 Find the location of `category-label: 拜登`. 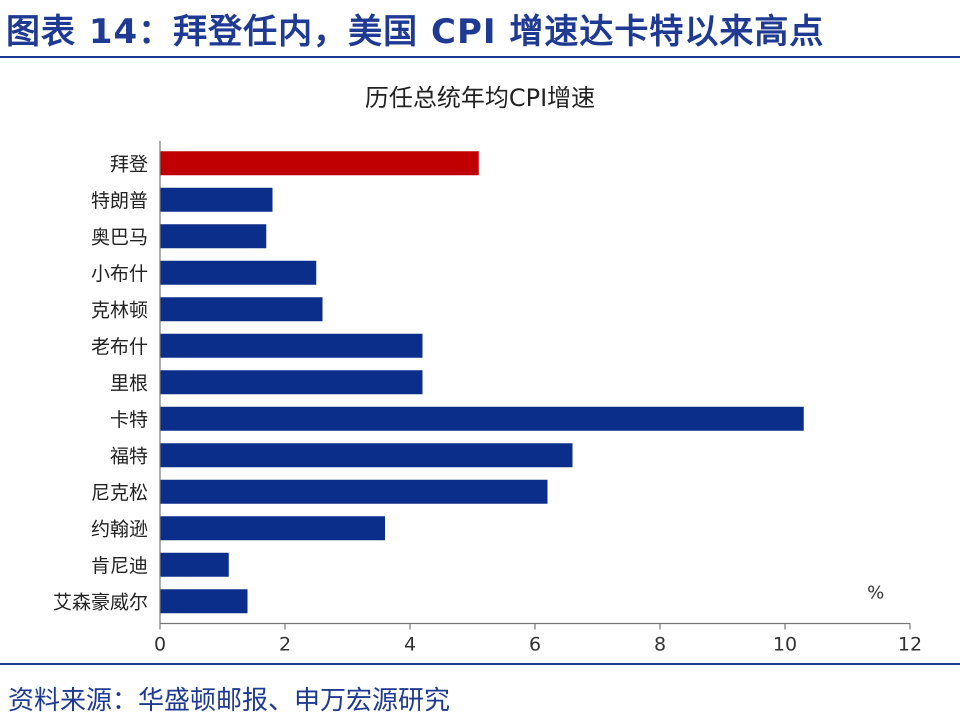

category-label: 拜登 is located at coordinates (129, 164).